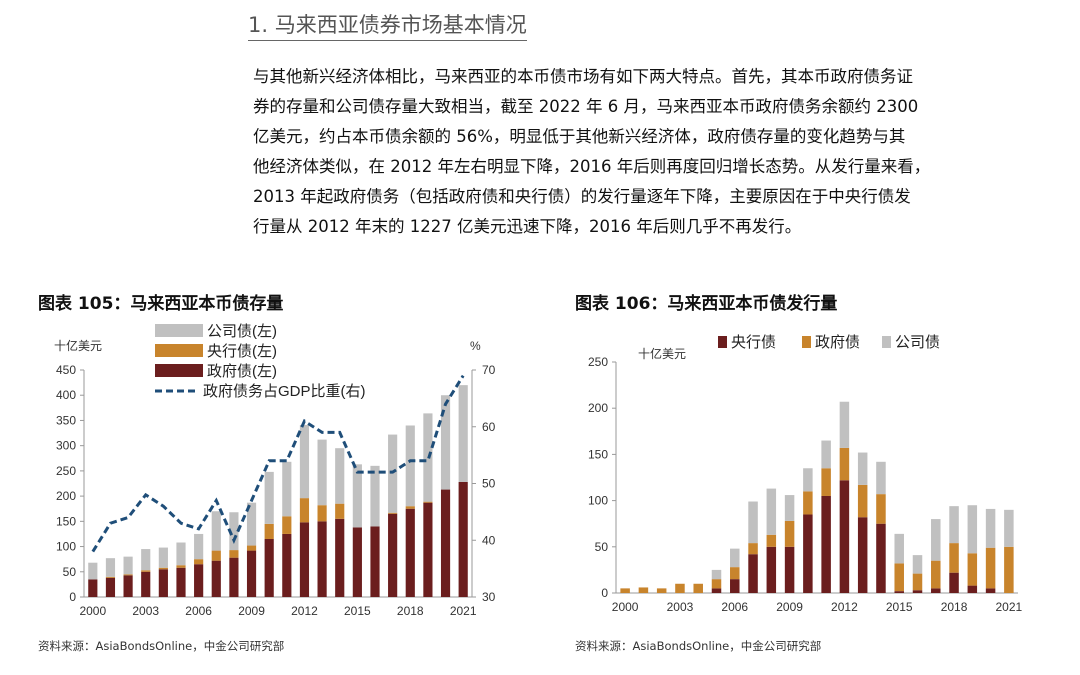 The height and width of the screenshot is (675, 1080). Describe the element at coordinates (1009, 607) in the screenshot. I see `x-tick-label: 2021` at that location.